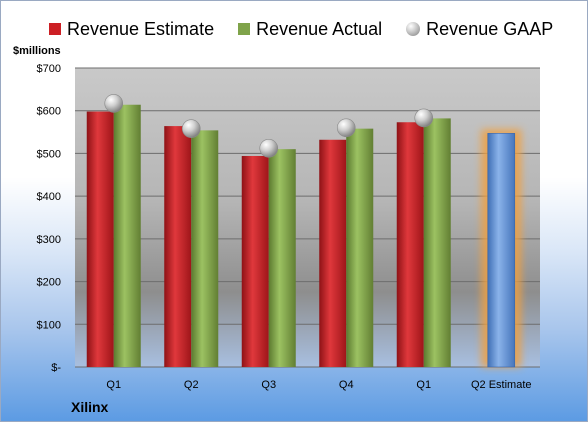  I want to click on bar-revenue-estimate-projected, so click(501, 250).